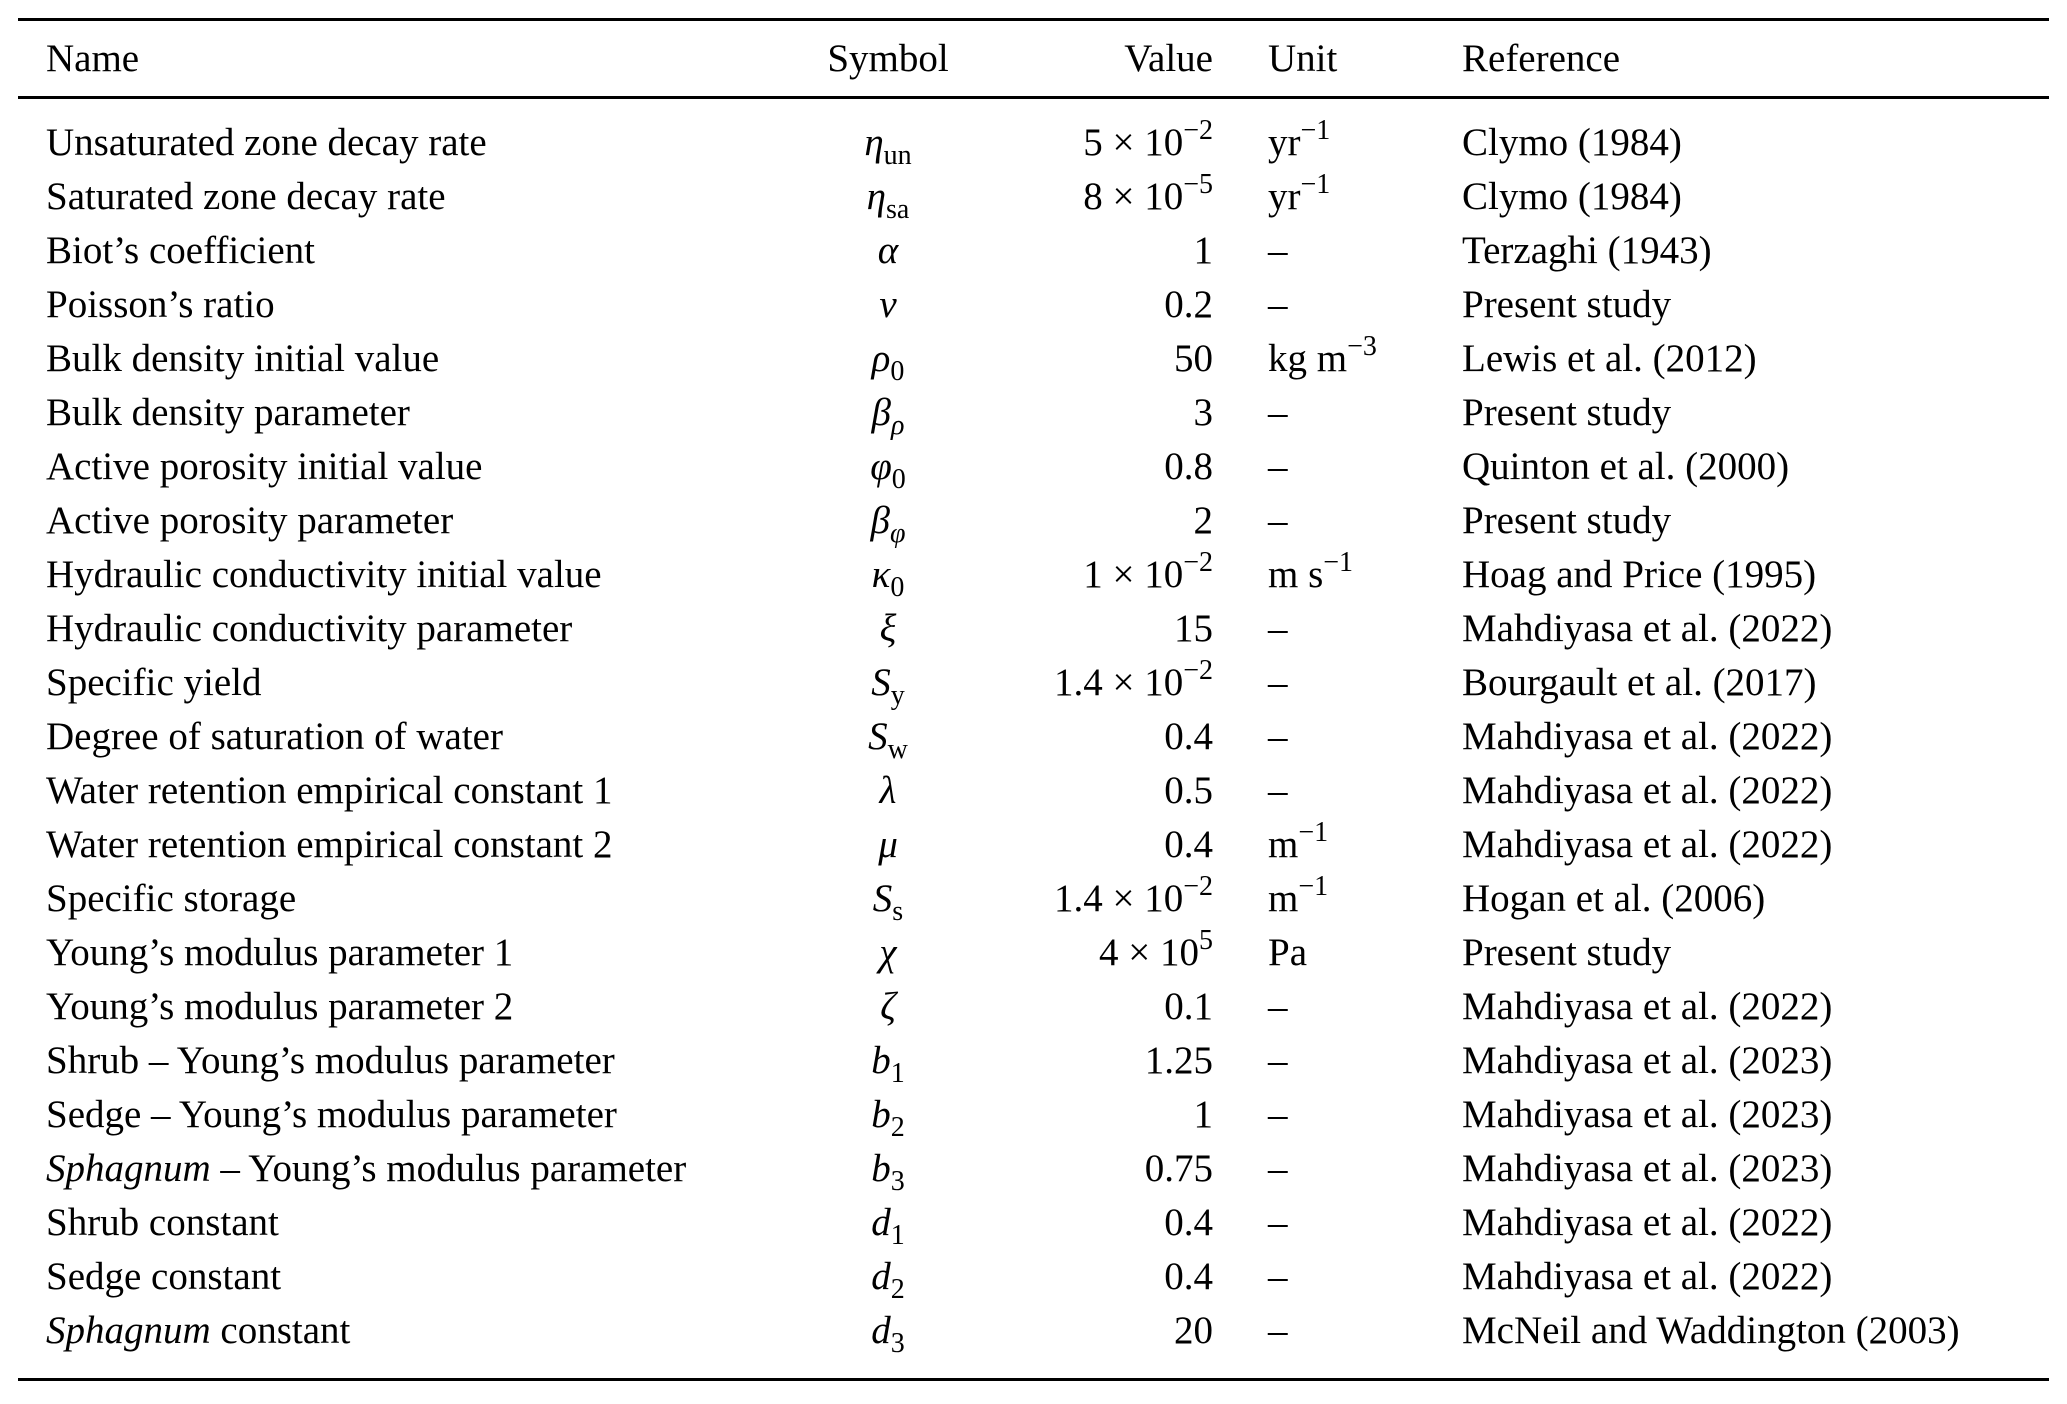  I want to click on symbol-subscript-text: 0, so click(898, 479).